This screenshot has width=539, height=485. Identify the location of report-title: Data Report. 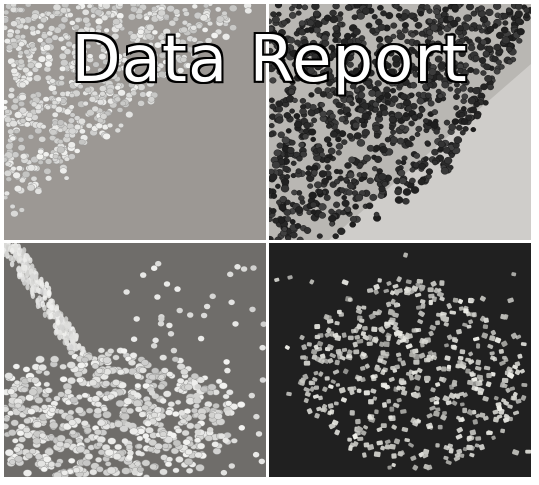
(268, 60).